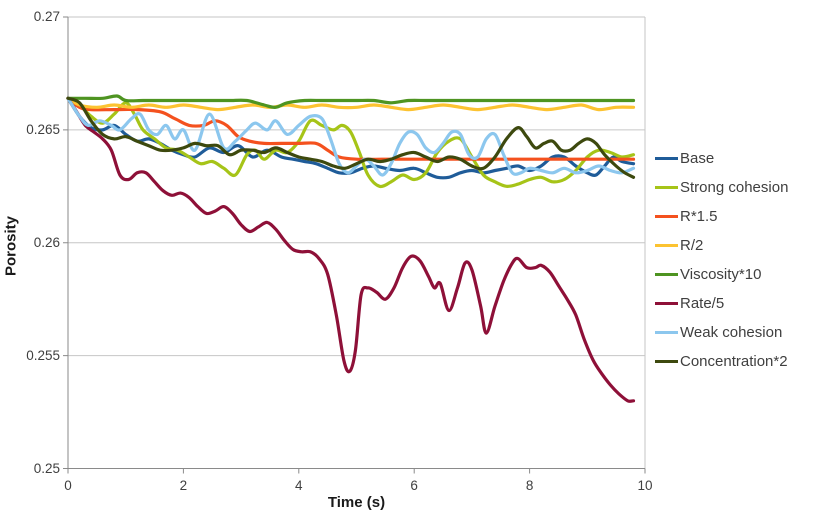  Describe the element at coordinates (68, 485) in the screenshot. I see `x-tick-label: 0` at that location.